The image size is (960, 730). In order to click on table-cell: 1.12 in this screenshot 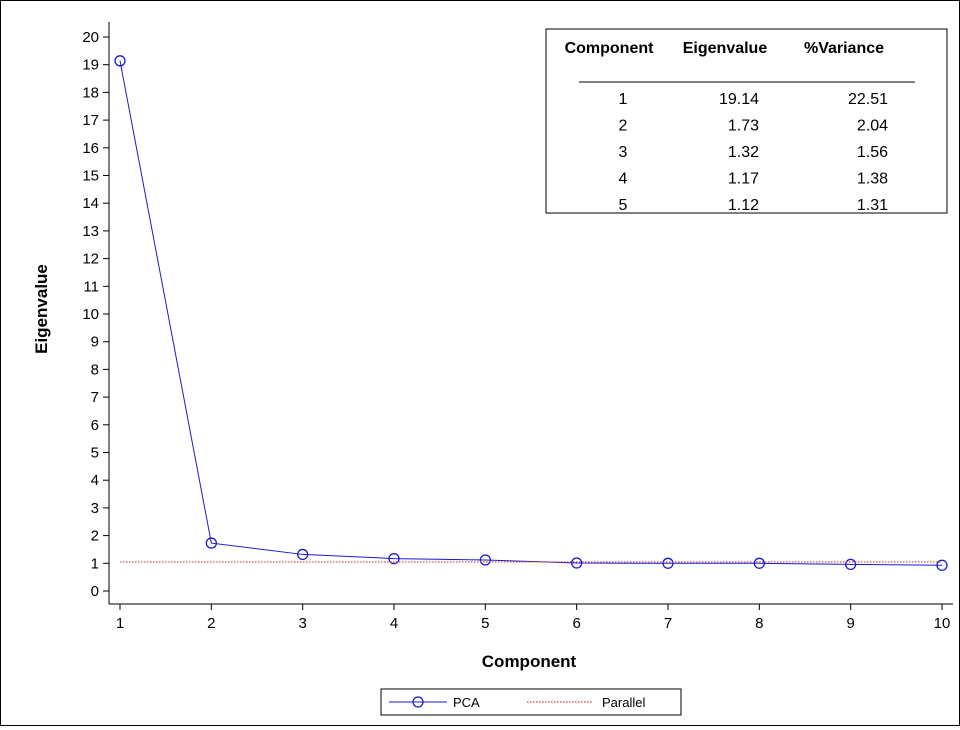, I will do `click(743, 205)`.